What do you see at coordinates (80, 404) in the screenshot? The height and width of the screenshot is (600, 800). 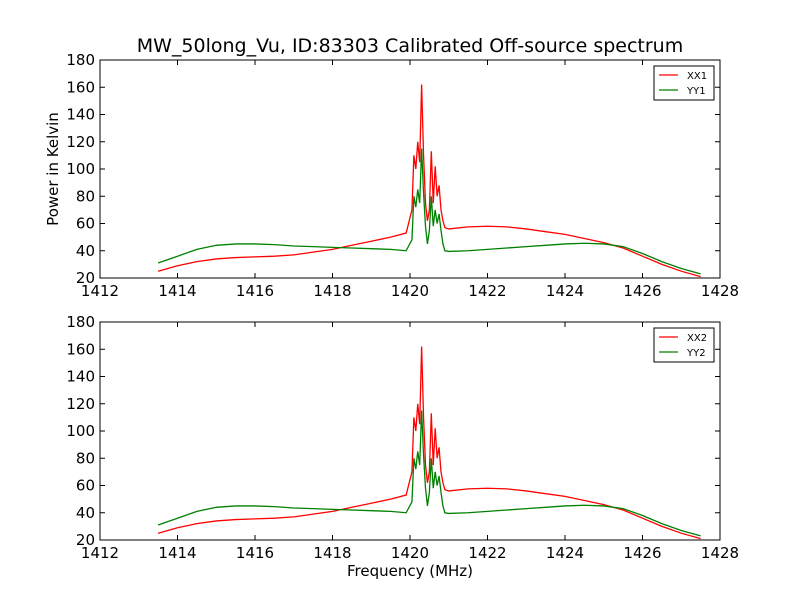 I see `chart-1-y-tick-label: 120` at bounding box center [80, 404].